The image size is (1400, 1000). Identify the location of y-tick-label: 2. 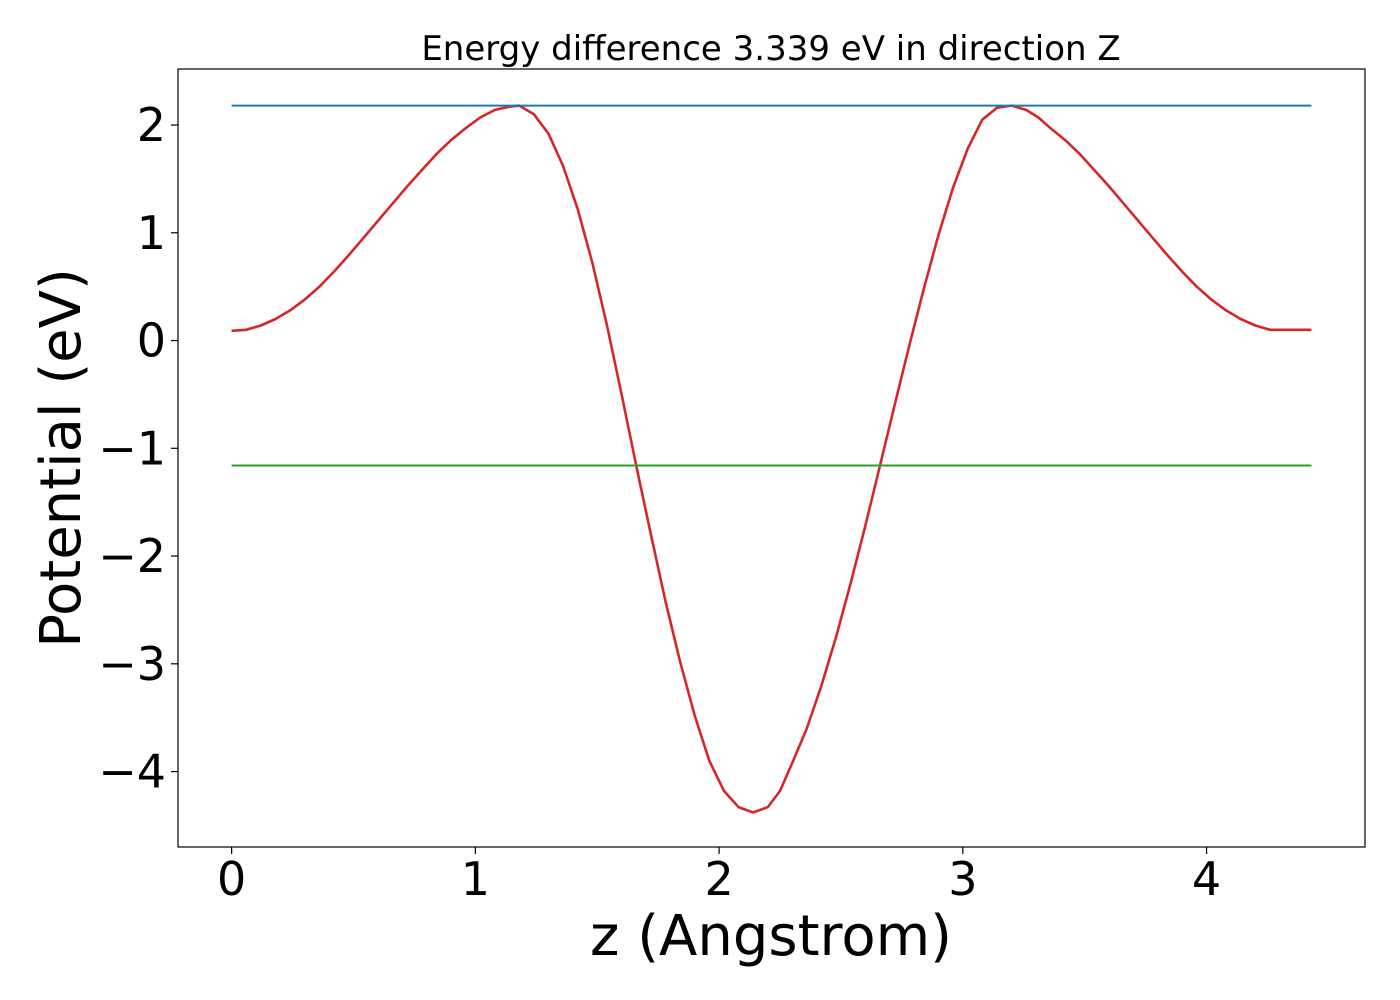
(151, 125).